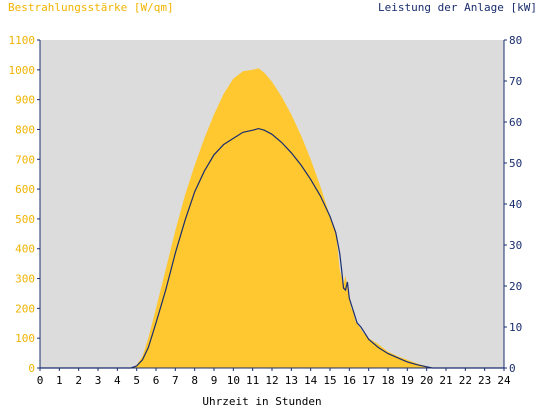 Image resolution: width=544 pixels, height=408 pixels. What do you see at coordinates (233, 380) in the screenshot?
I see `x-tick-label: 10` at bounding box center [233, 380].